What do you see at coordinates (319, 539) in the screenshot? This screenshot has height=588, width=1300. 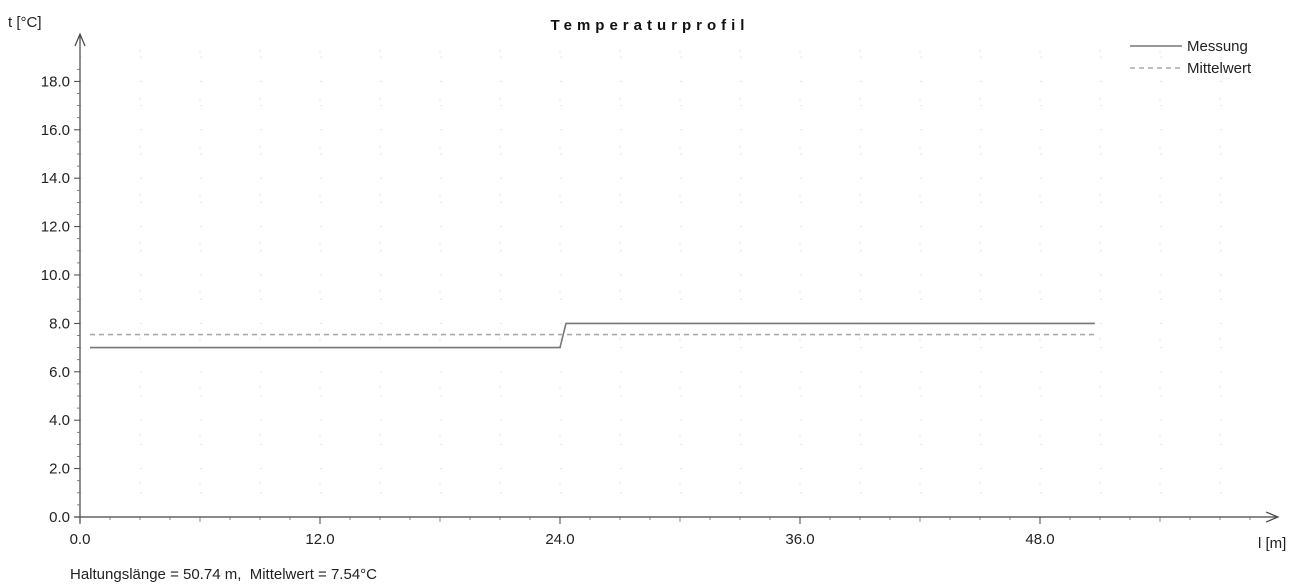 I see `x-tick-label: 12.0` at bounding box center [319, 539].